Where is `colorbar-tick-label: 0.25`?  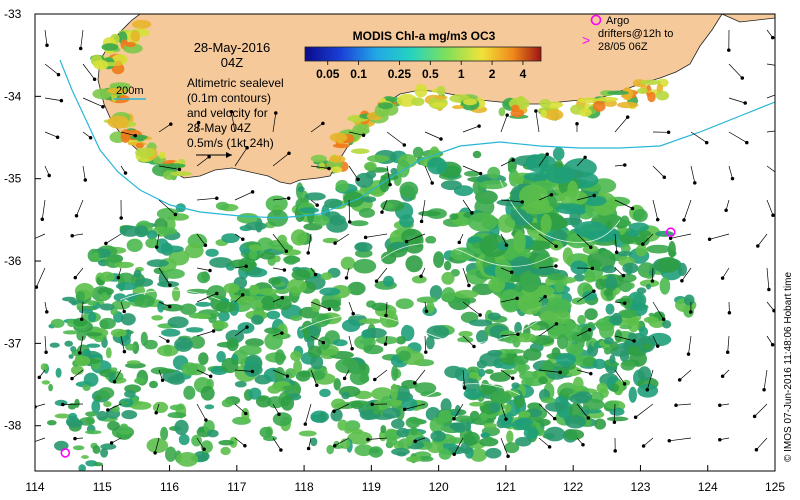 colorbar-tick-label: 0.25 is located at coordinates (400, 74).